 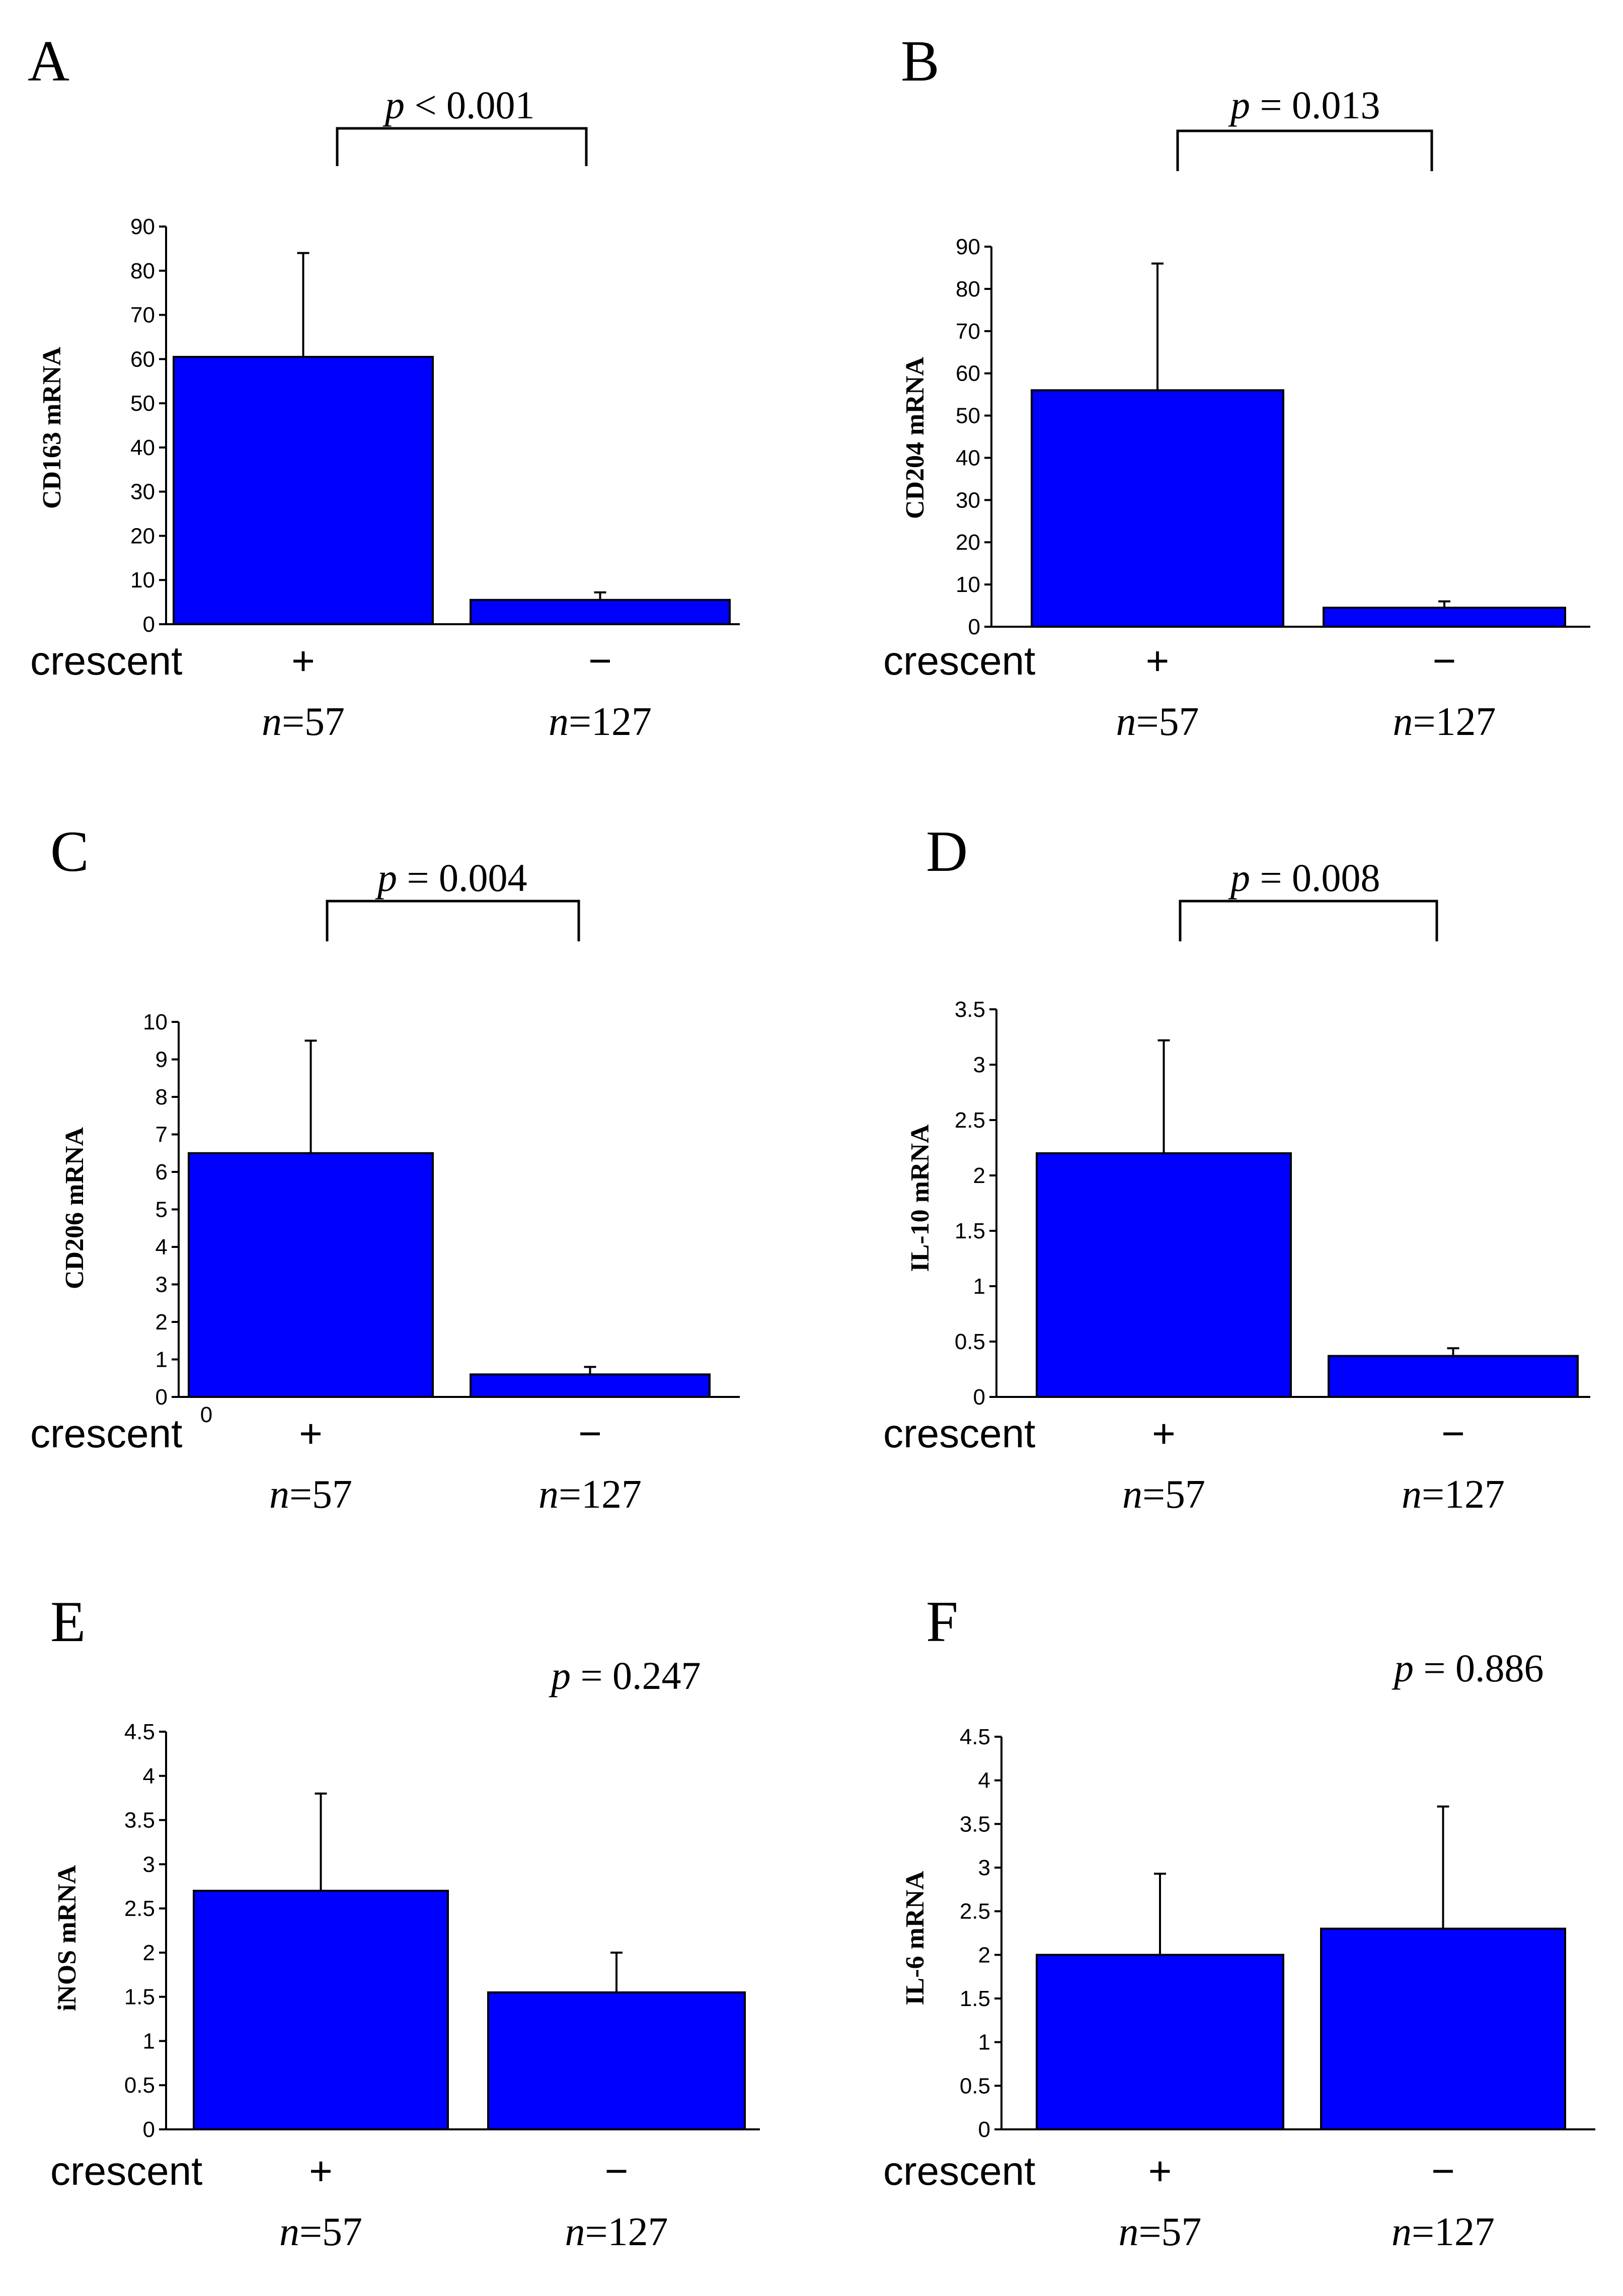 I want to click on y-axis-label: CD204 mRNA, so click(x=916, y=438).